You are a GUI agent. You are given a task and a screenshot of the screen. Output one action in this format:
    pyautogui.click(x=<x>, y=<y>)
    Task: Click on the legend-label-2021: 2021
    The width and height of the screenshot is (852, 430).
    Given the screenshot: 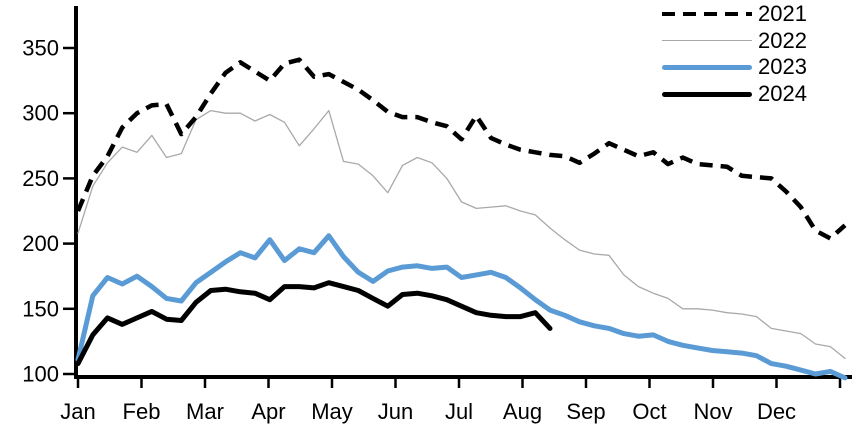 What is the action you would take?
    pyautogui.click(x=782, y=14)
    